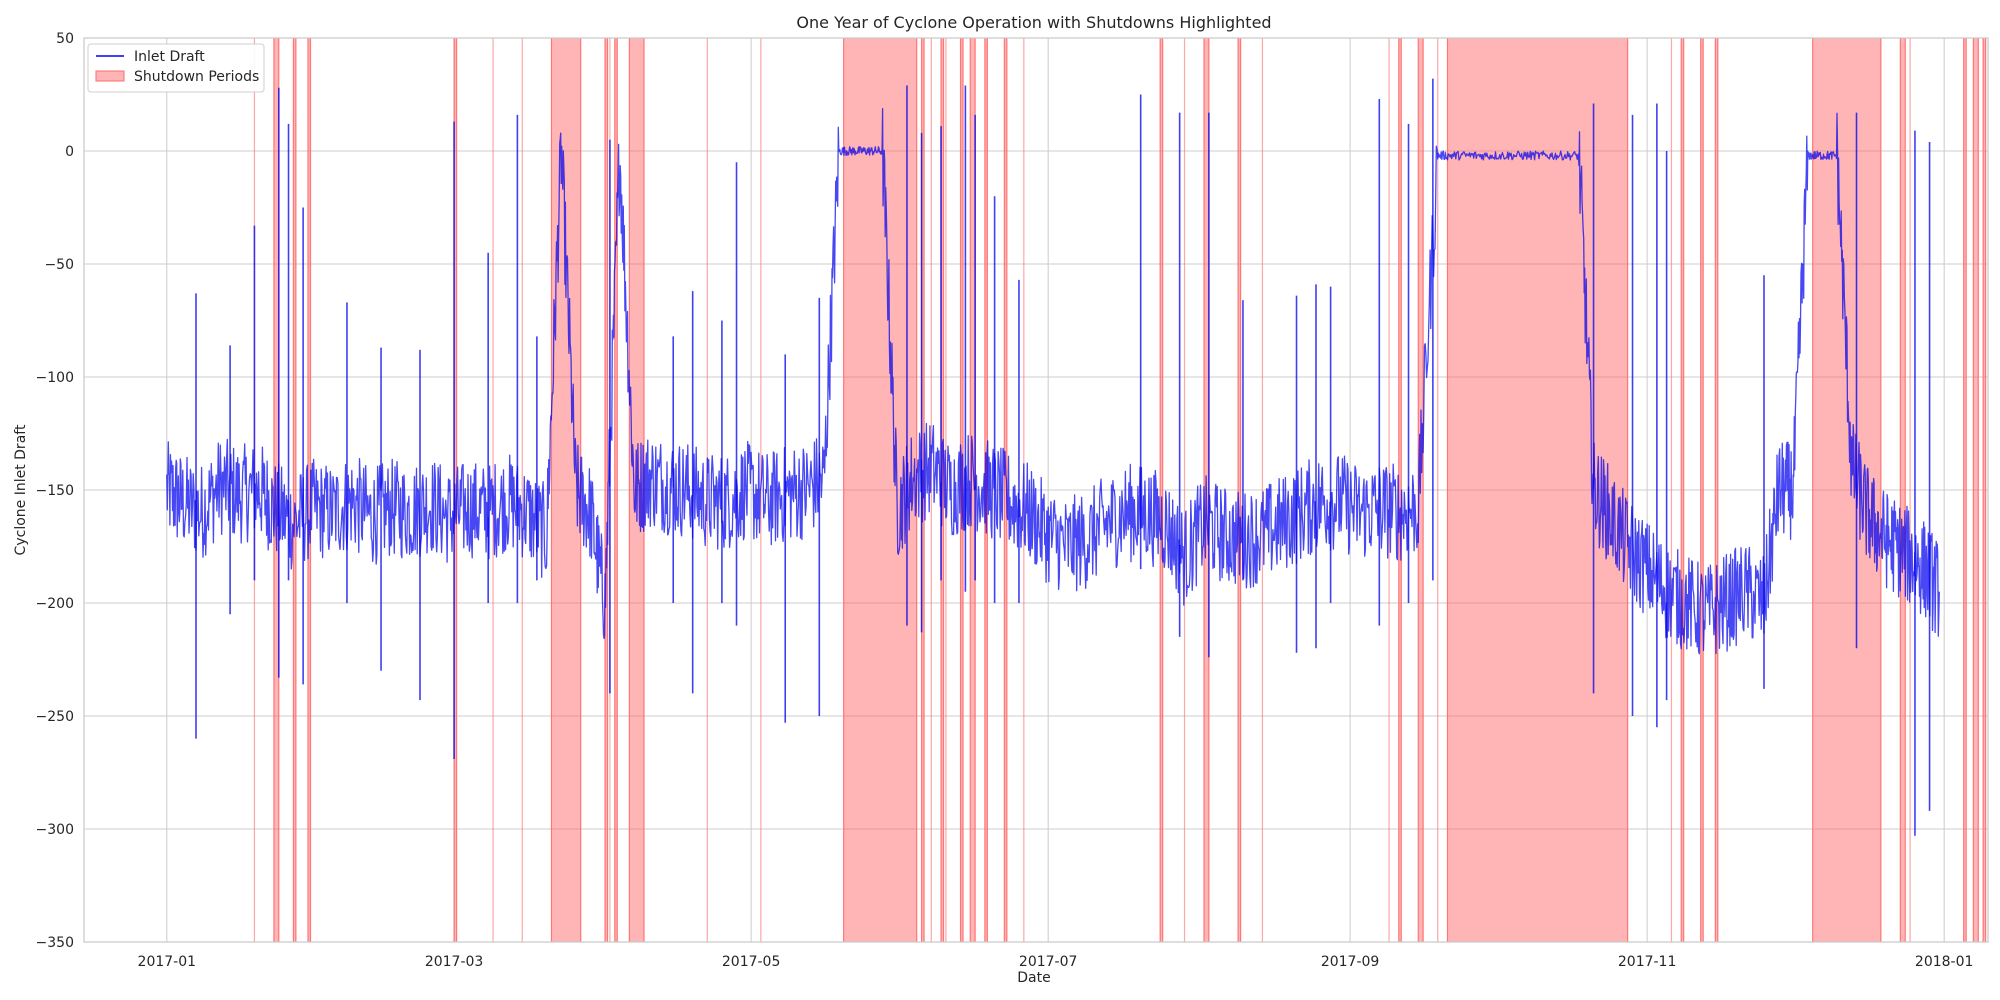 The height and width of the screenshot is (1000, 2000). I want to click on y-tick-labels: 50 0 −50 −100 −150 −200 −250 −300 −350, so click(55, 491).